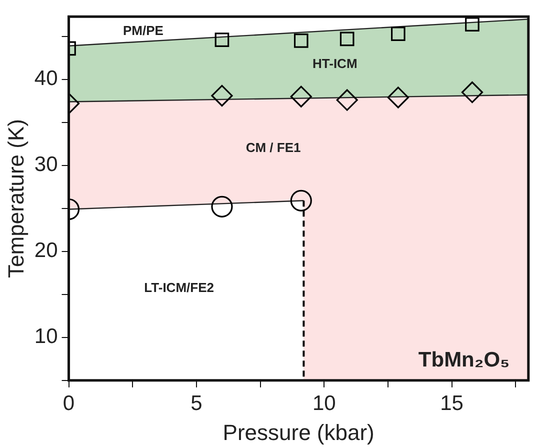 The width and height of the screenshot is (540, 447). I want to click on x-tick-label: 5, so click(196, 403).